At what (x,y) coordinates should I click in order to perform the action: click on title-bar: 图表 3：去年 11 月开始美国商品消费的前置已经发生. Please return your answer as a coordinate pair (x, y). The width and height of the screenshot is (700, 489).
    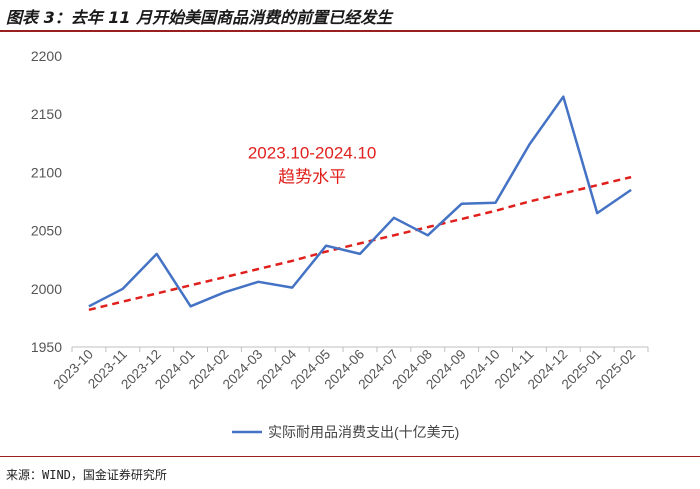
    Looking at the image, I should click on (350, 16).